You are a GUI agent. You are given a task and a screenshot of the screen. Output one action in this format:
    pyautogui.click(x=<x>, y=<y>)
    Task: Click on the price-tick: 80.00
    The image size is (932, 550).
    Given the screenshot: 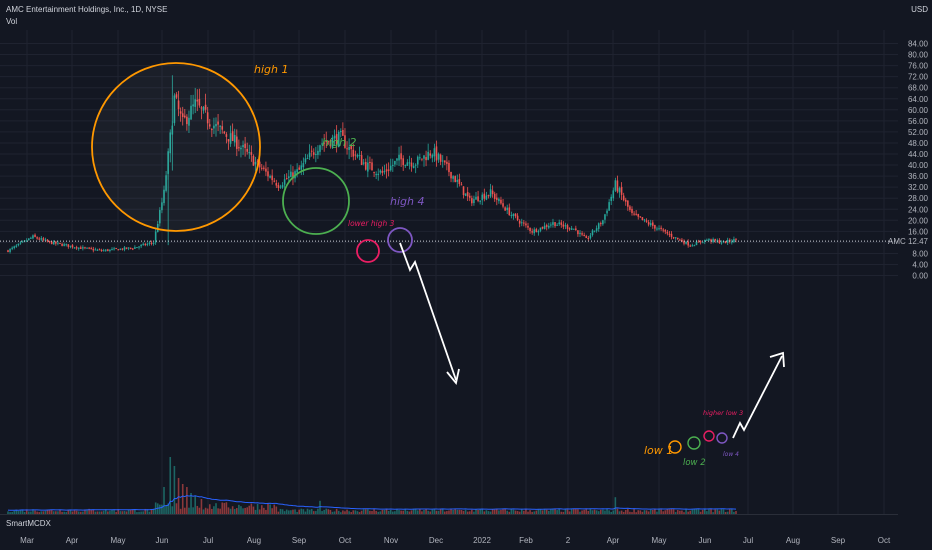 What is the action you would take?
    pyautogui.click(x=918, y=55)
    